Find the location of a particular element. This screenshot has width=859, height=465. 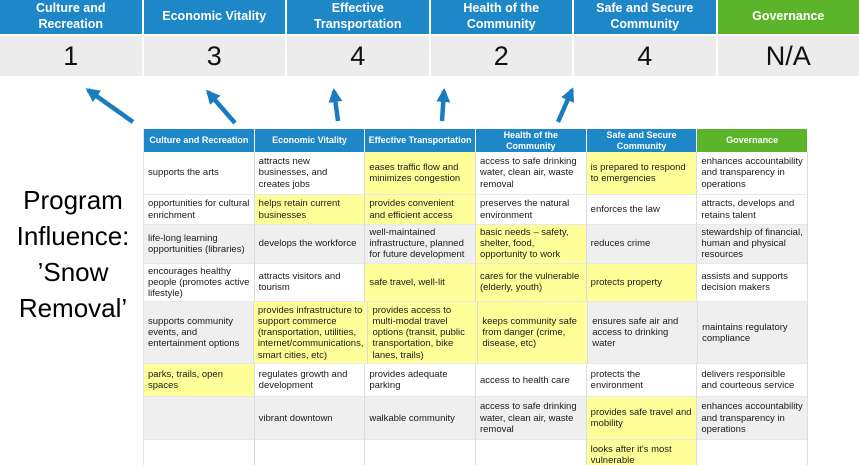

matrix-cell: protects property is located at coordinates (642, 283).